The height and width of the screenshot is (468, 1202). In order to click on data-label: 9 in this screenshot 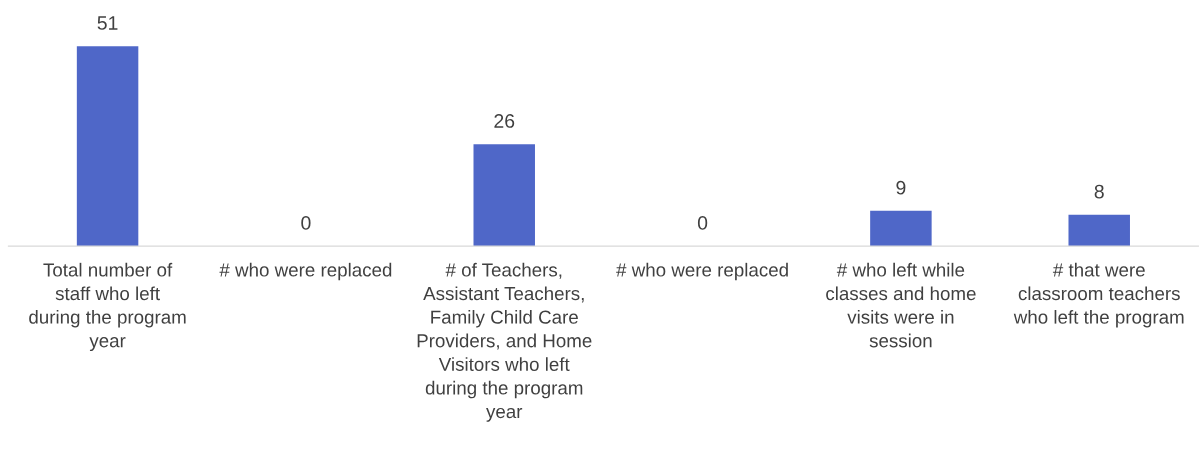, I will do `click(901, 187)`.